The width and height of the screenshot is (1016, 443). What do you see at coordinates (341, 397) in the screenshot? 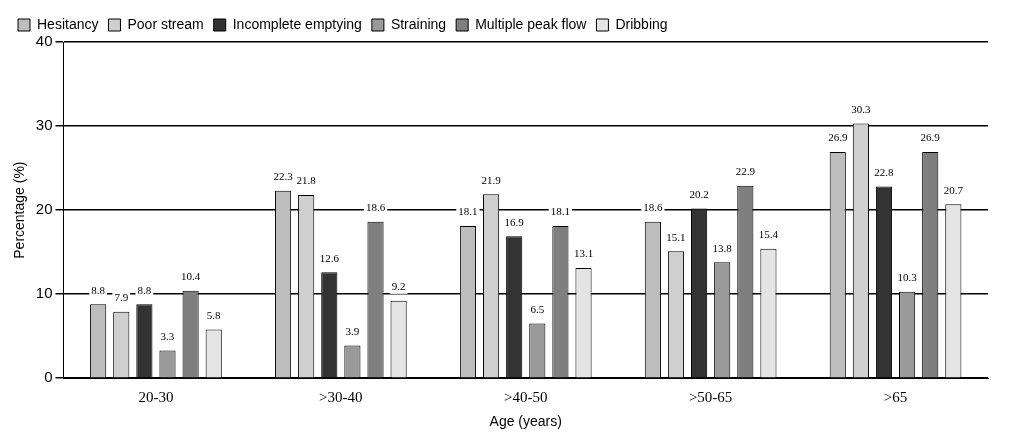
I see `x-tick-label: >30-40` at bounding box center [341, 397].